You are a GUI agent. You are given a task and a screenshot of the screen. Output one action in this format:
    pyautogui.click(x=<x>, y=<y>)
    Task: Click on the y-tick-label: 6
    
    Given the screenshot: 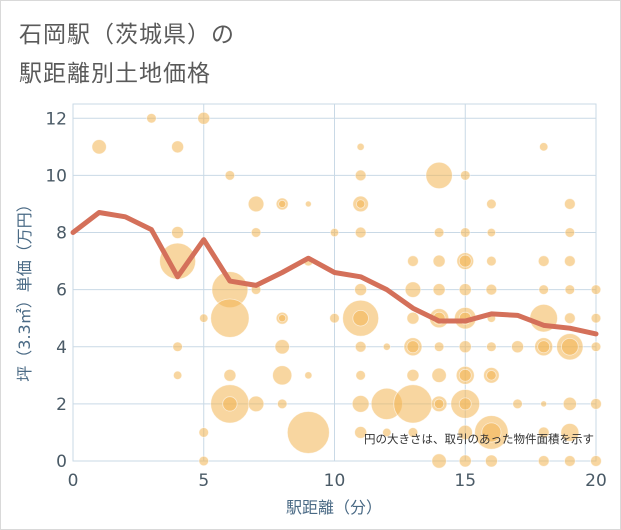 What is the action you would take?
    pyautogui.click(x=61, y=291)
    